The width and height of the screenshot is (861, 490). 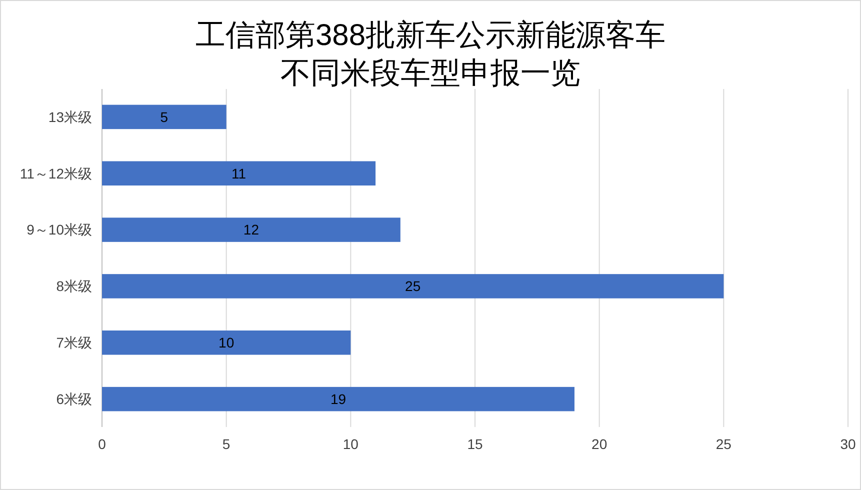 I want to click on y-tick-label: 6米级, so click(x=74, y=398).